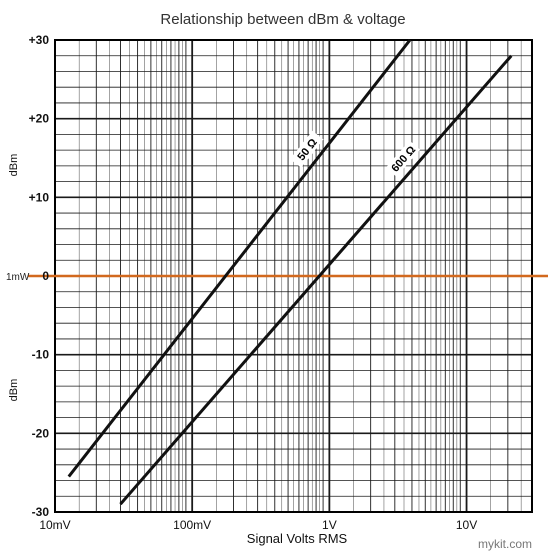 The image size is (550, 556). I want to click on y-tick-label: +20, so click(39, 119).